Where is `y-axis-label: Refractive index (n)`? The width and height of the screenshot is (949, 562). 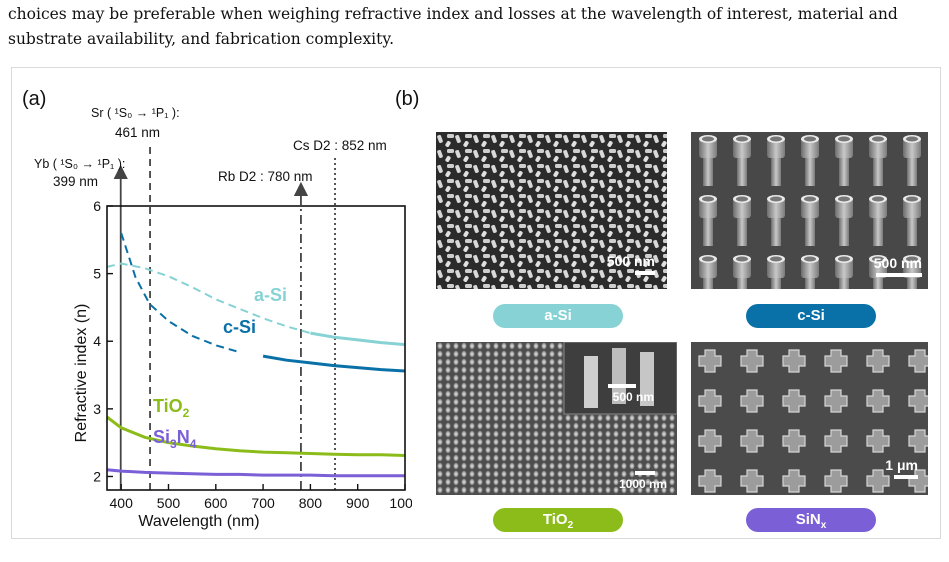
y-axis-label: Refractive index (n) is located at coordinates (81, 373).